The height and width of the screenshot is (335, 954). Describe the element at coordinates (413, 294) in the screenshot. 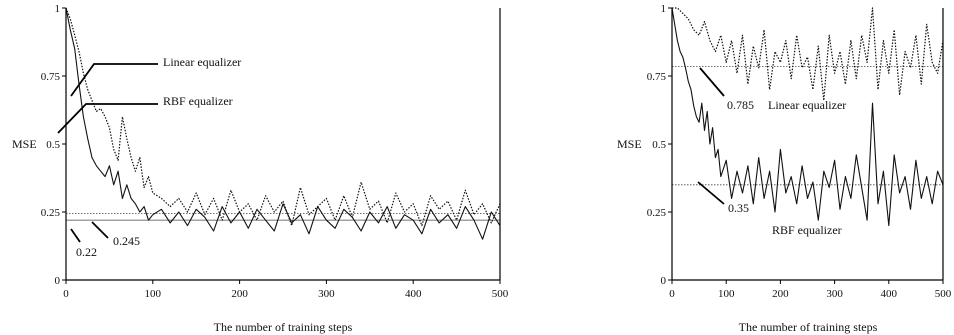

I see `x-tick-label-left-4: 400` at that location.